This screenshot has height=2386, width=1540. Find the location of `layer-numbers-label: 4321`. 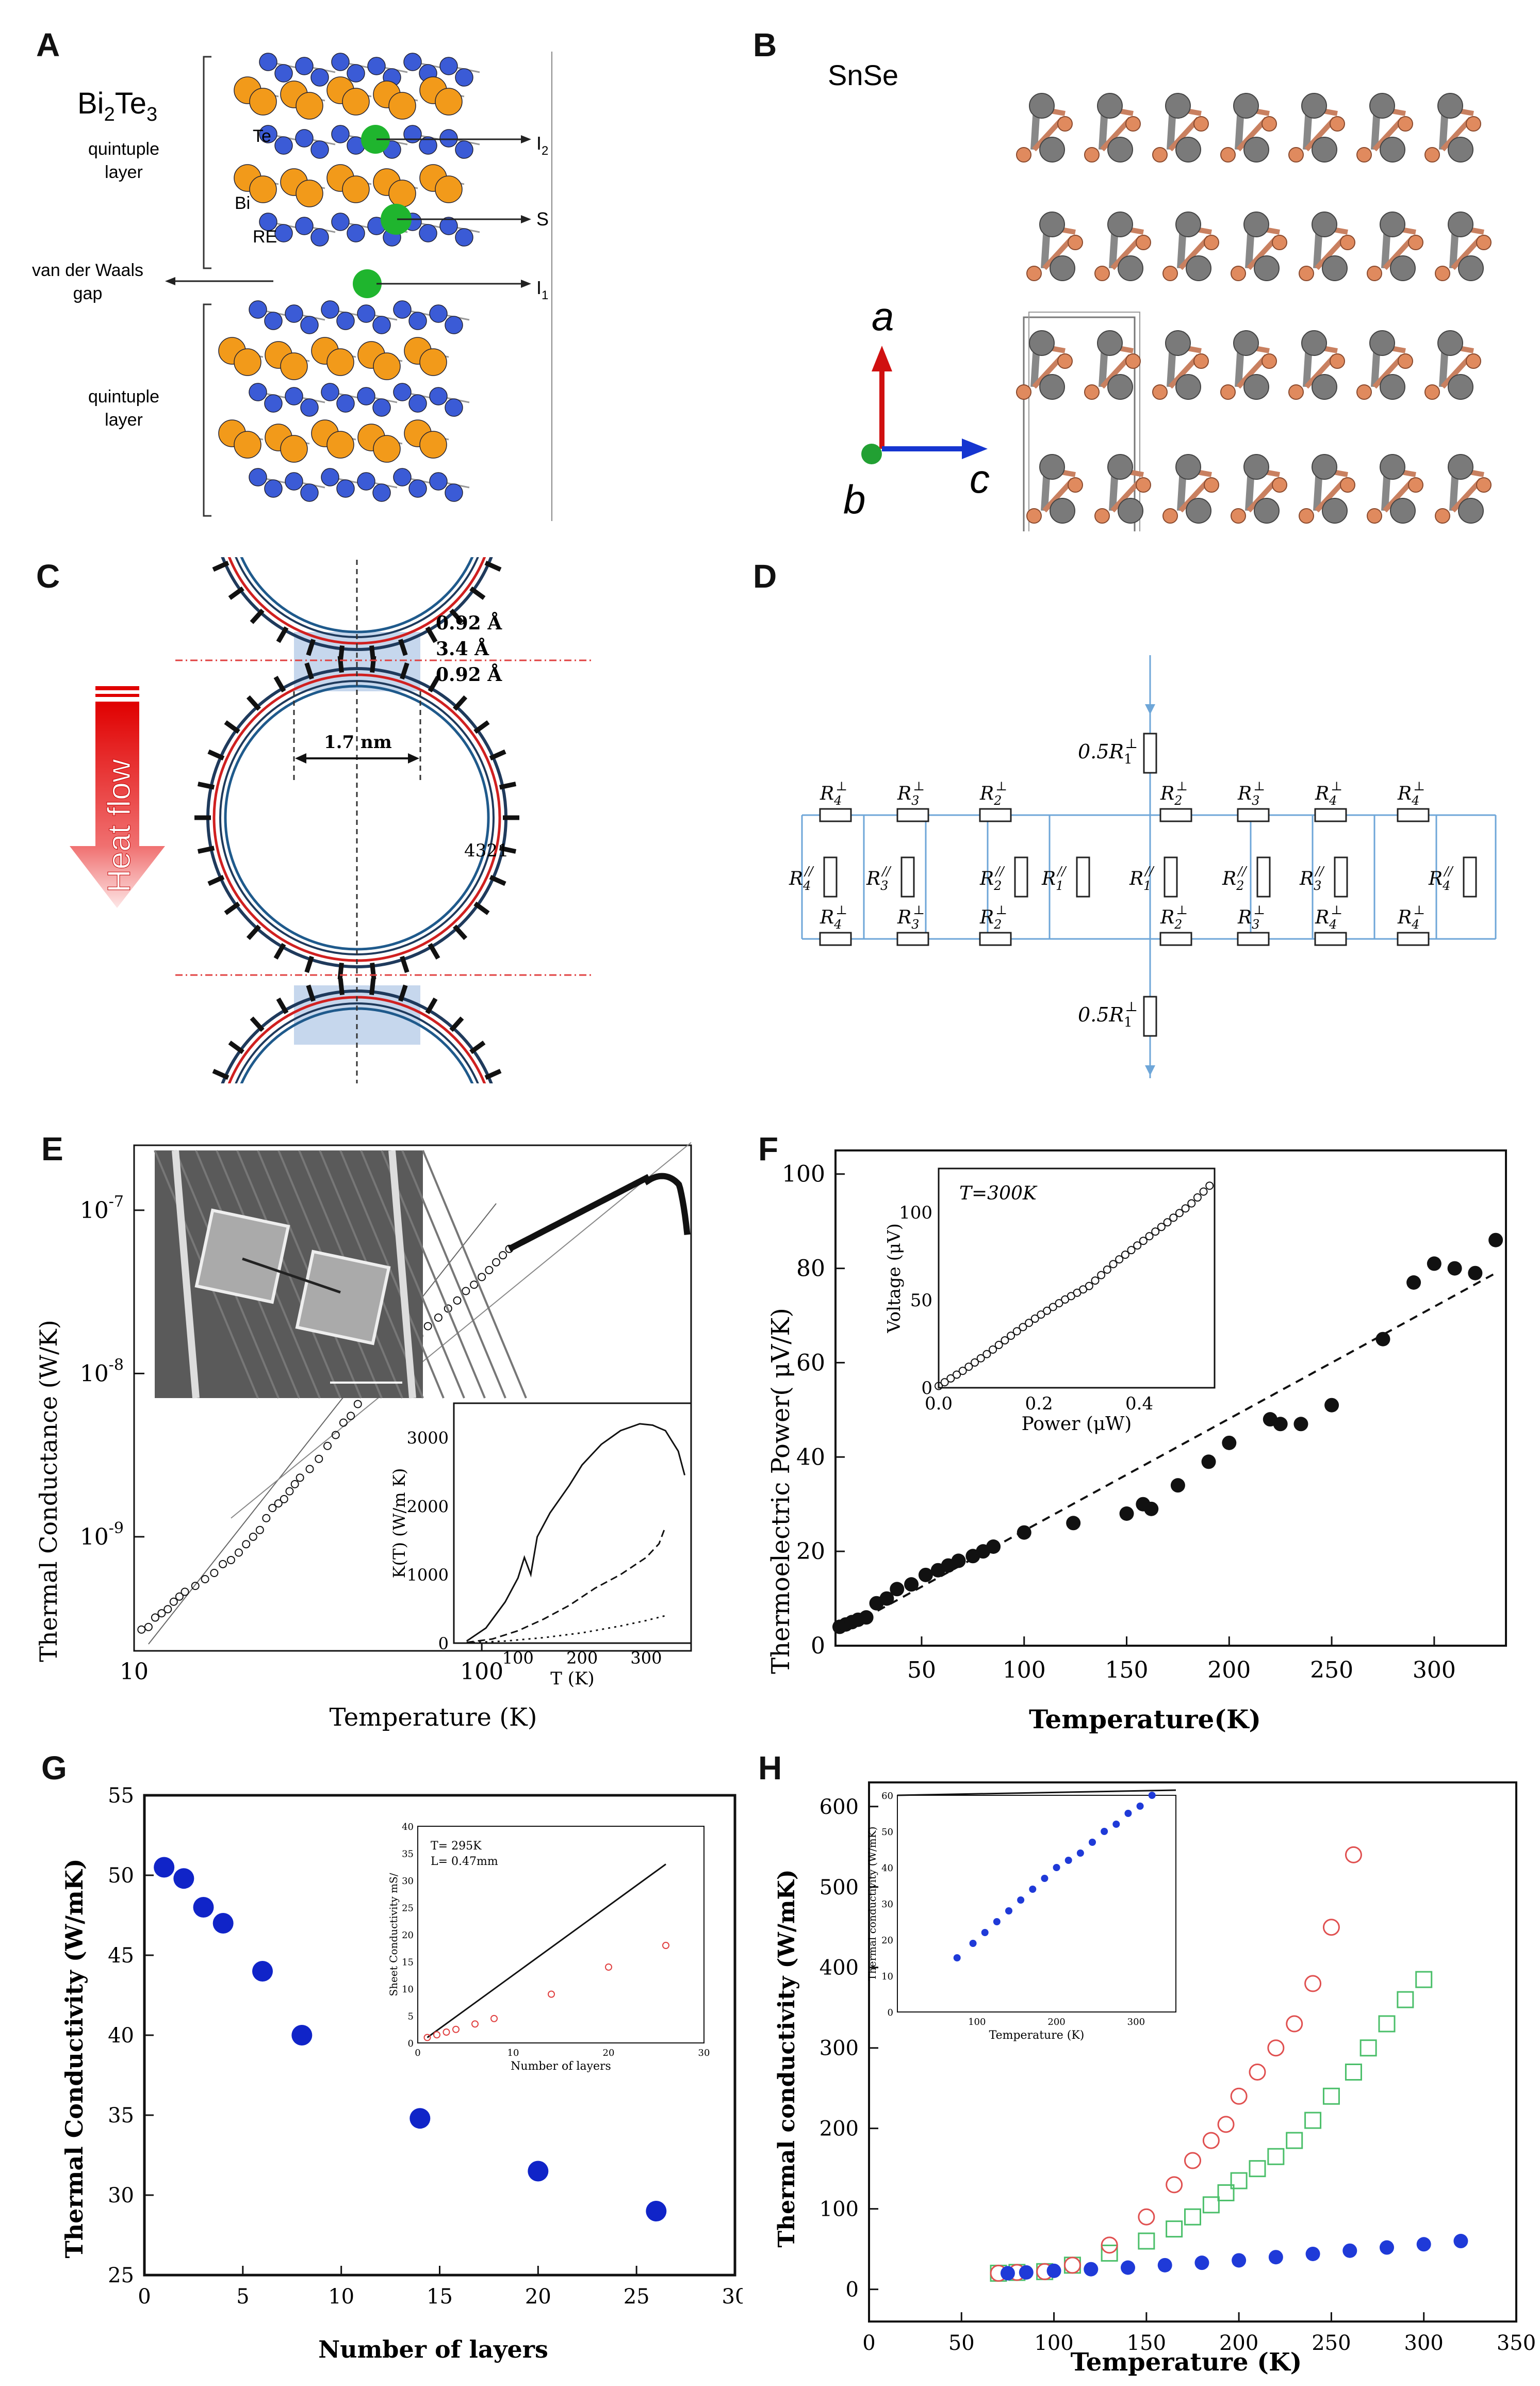

layer-numbers-label: 4321 is located at coordinates (487, 850).